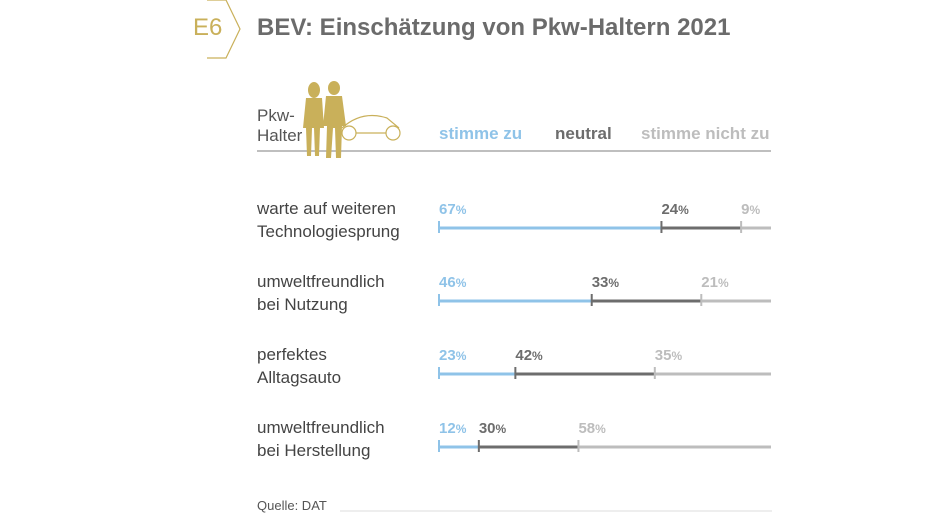 Image resolution: width=945 pixels, height=532 pixels. Describe the element at coordinates (675, 209) in the screenshot. I see `data-label-neutral: 24%` at that location.